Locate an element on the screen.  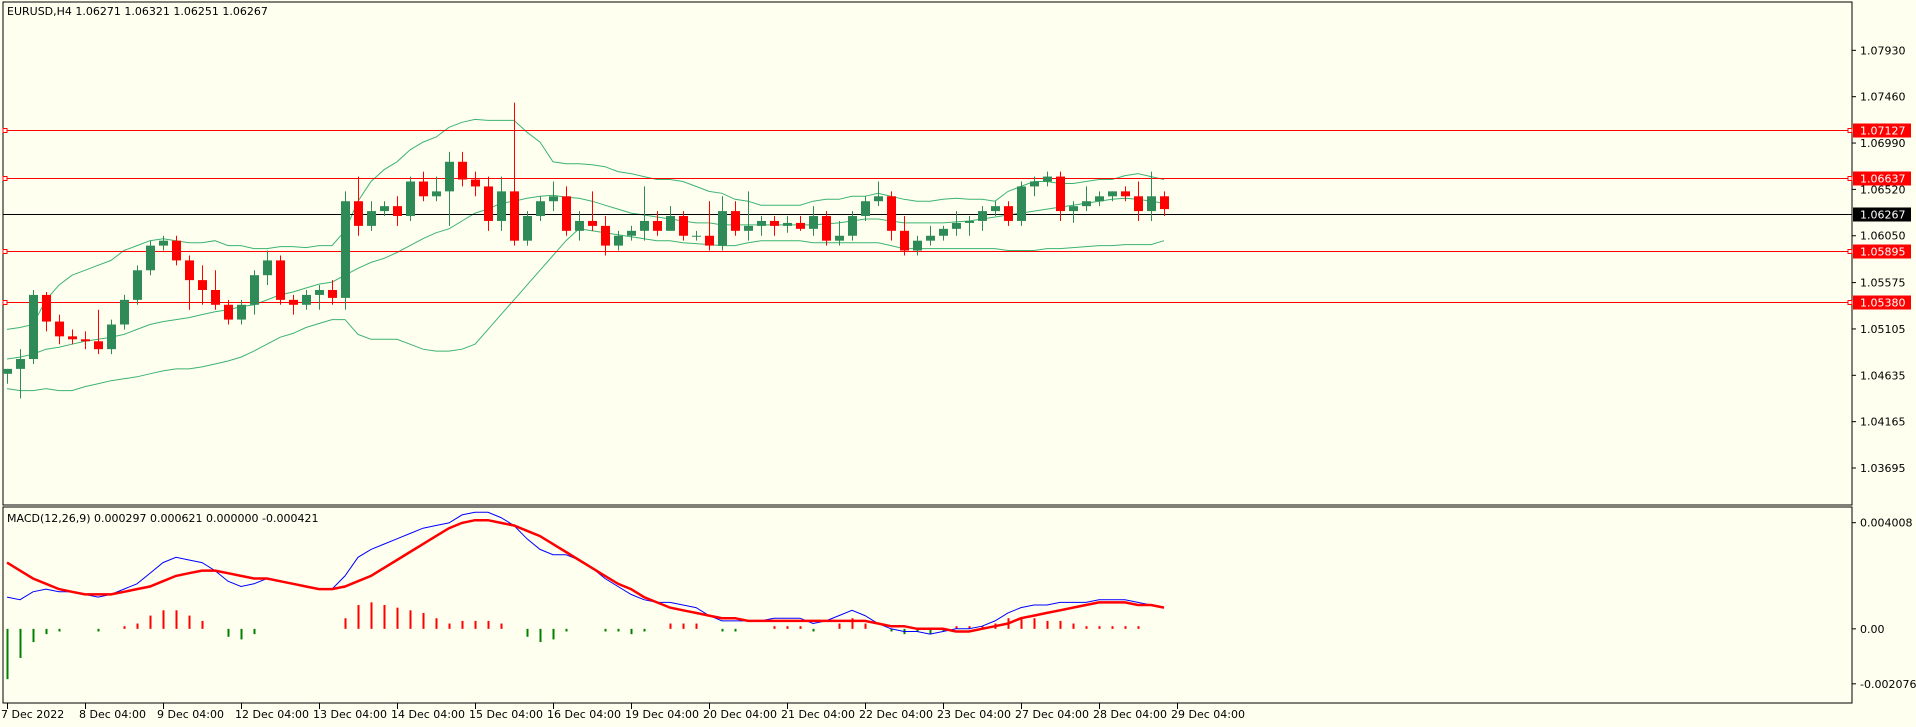
price-tick-label: 1.06990 is located at coordinates (1883, 143).